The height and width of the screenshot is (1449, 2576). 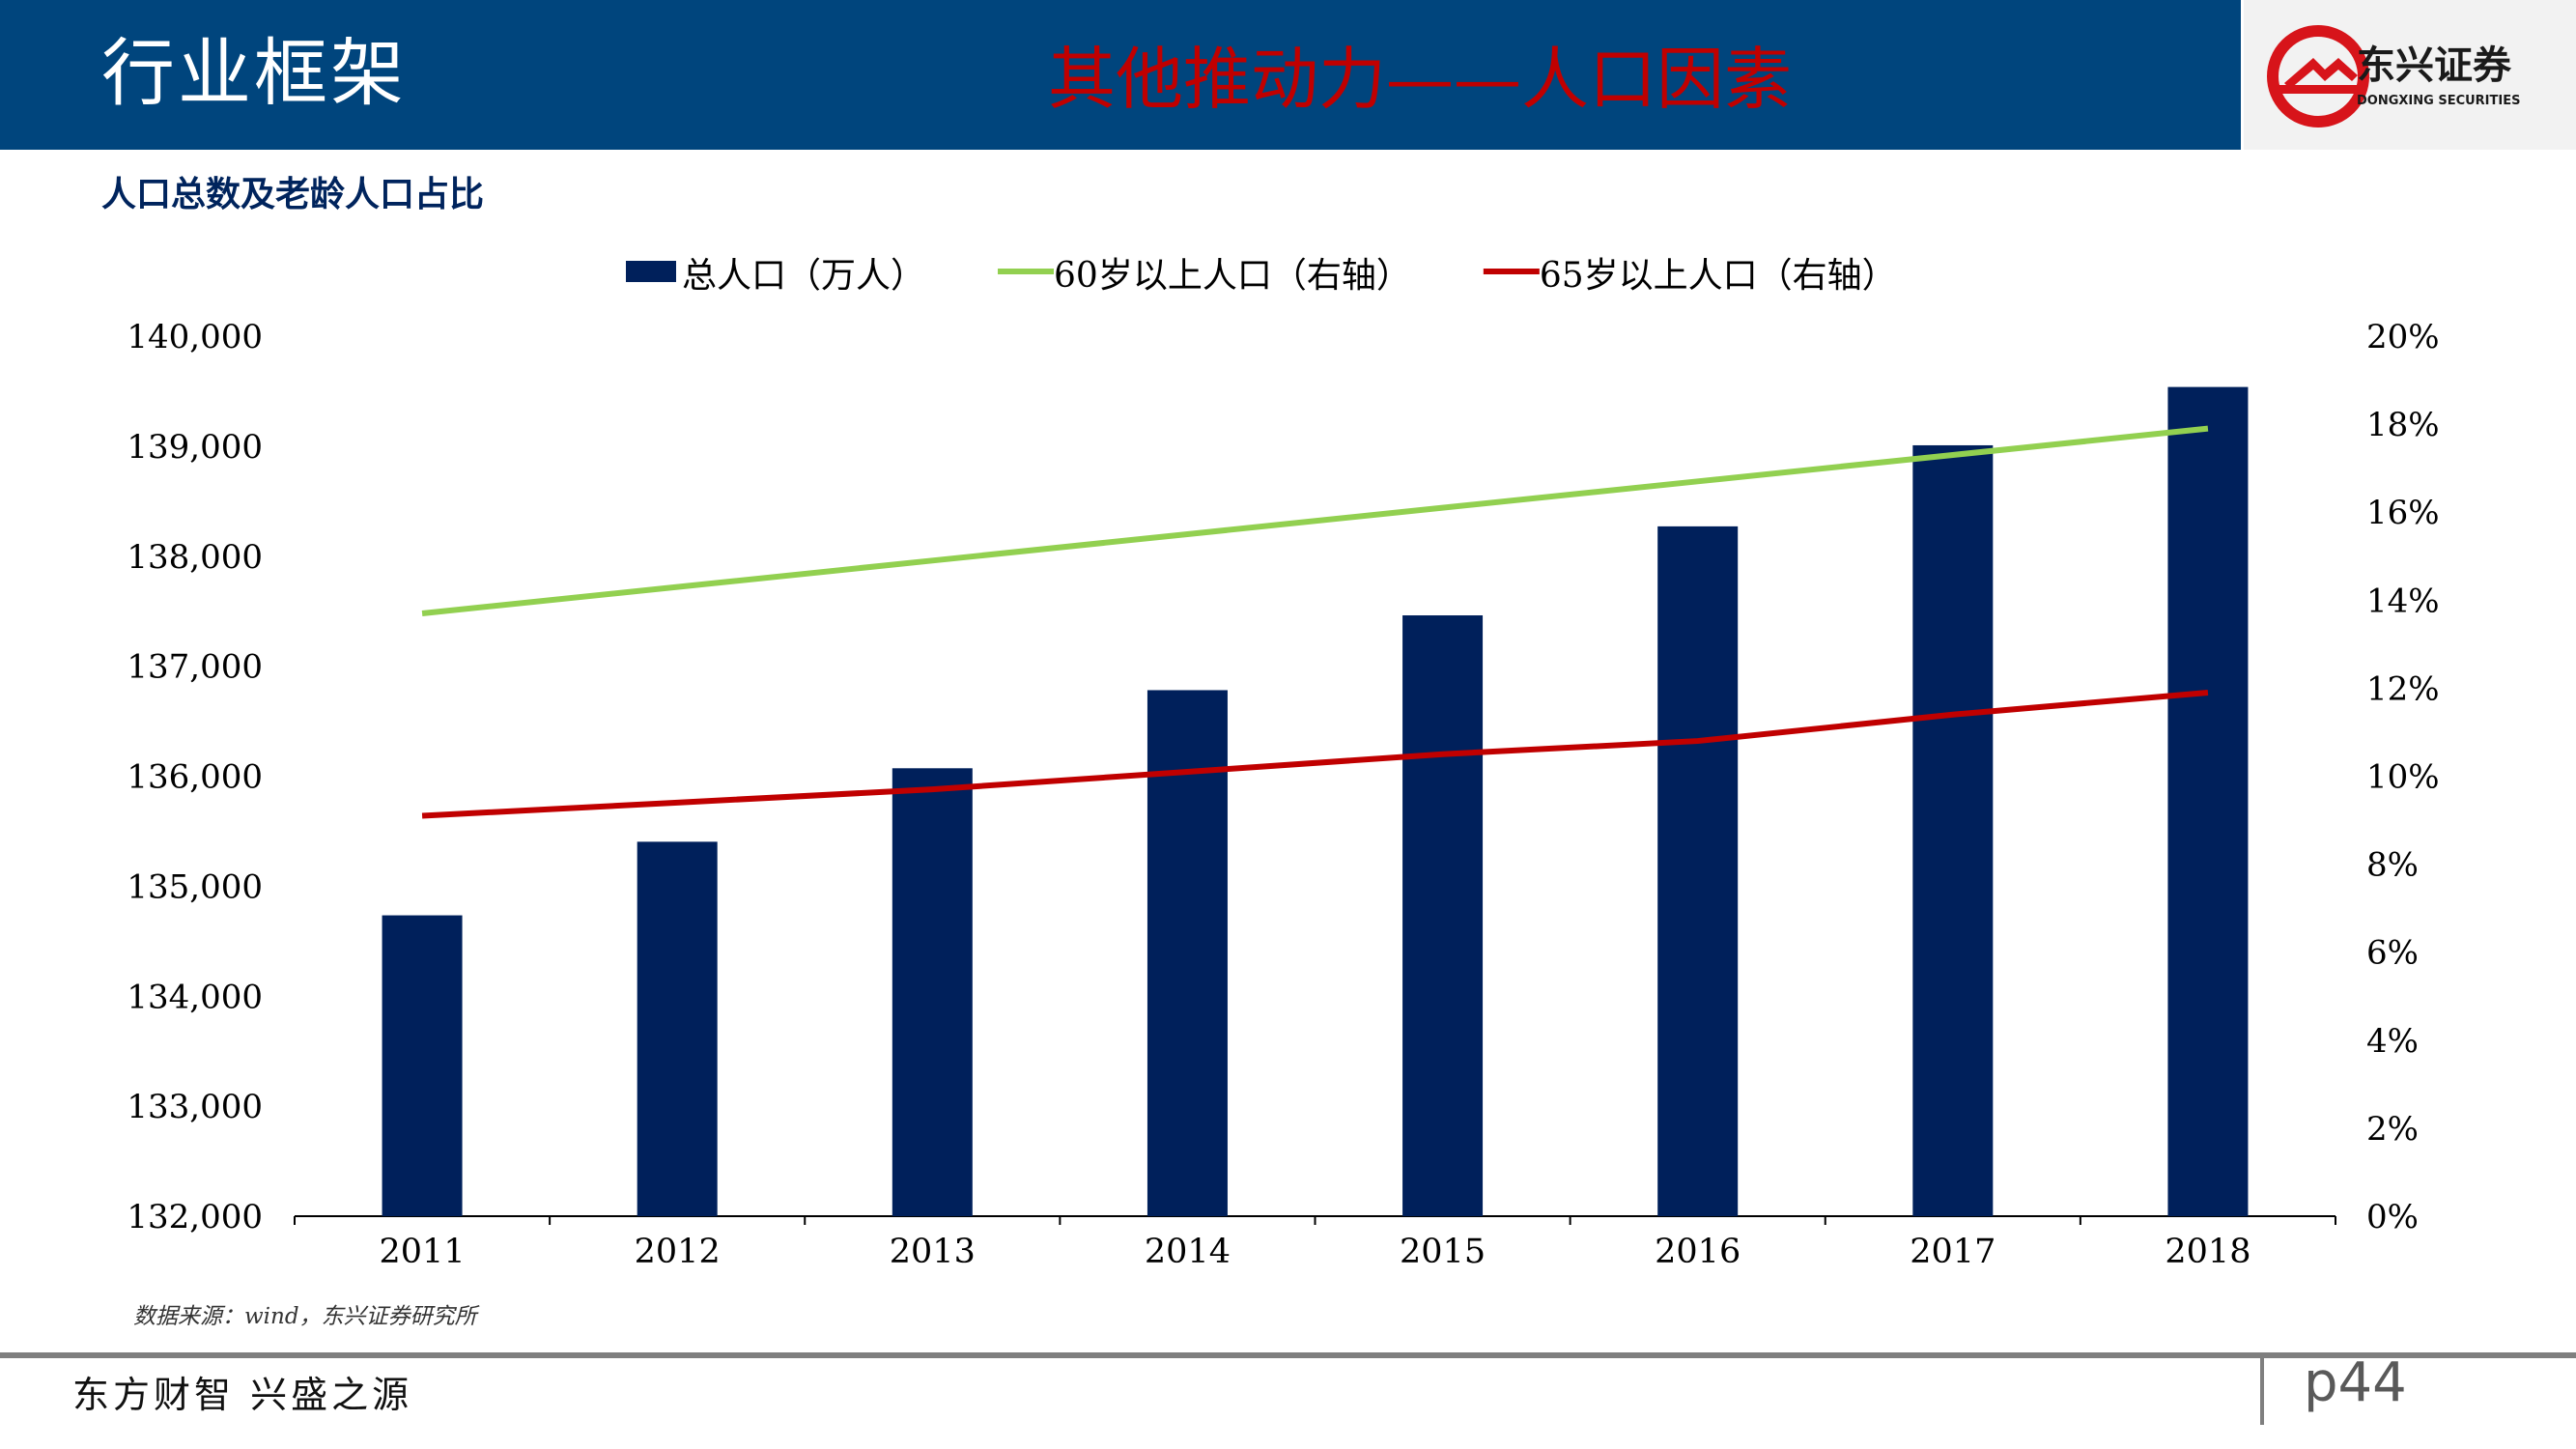 I want to click on footer-slogan: 东方财智 兴盛之源, so click(x=242, y=1395).